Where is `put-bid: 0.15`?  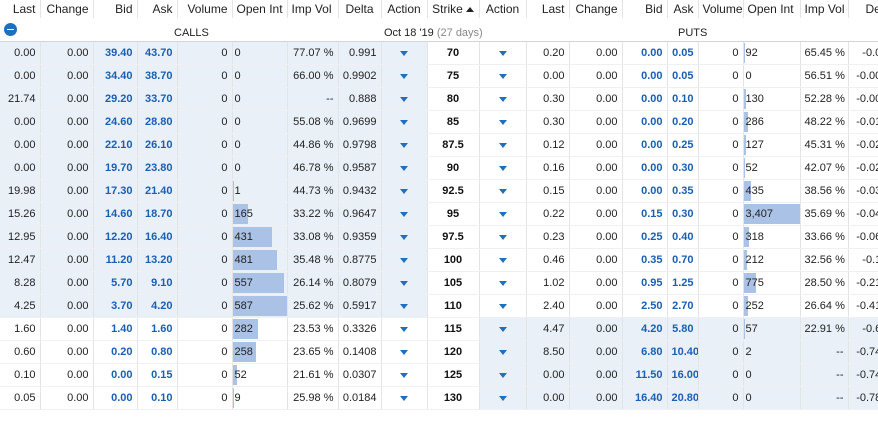
put-bid: 0.15 is located at coordinates (645, 214).